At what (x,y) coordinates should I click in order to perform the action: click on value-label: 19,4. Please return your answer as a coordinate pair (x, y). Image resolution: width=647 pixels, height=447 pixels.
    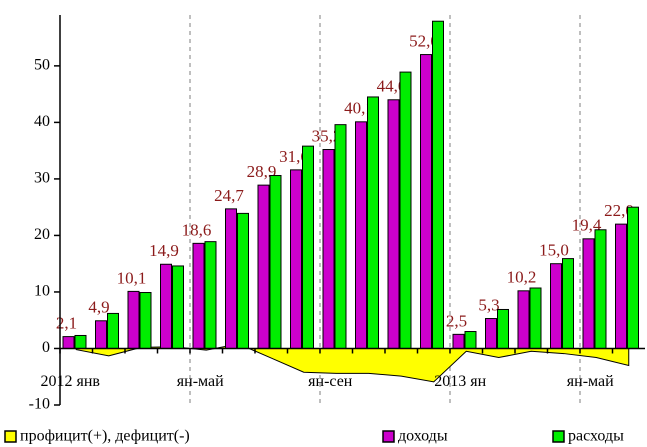
    Looking at the image, I should click on (587, 225).